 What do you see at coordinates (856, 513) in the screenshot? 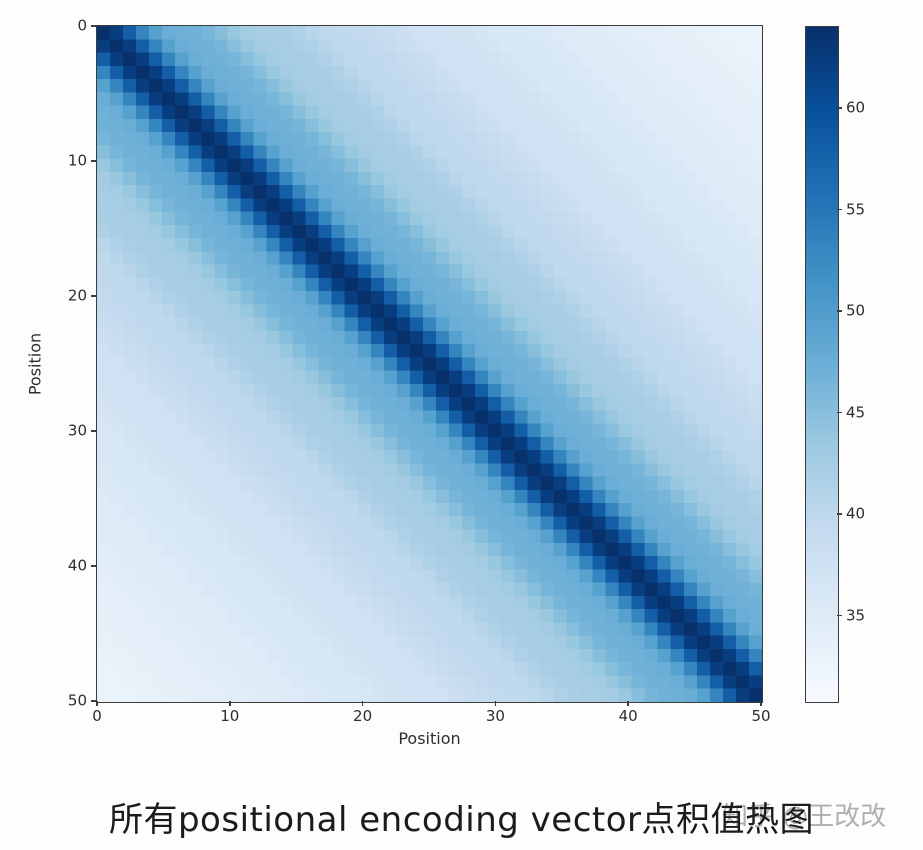
I see `cb-tick-label: 40` at bounding box center [856, 513].